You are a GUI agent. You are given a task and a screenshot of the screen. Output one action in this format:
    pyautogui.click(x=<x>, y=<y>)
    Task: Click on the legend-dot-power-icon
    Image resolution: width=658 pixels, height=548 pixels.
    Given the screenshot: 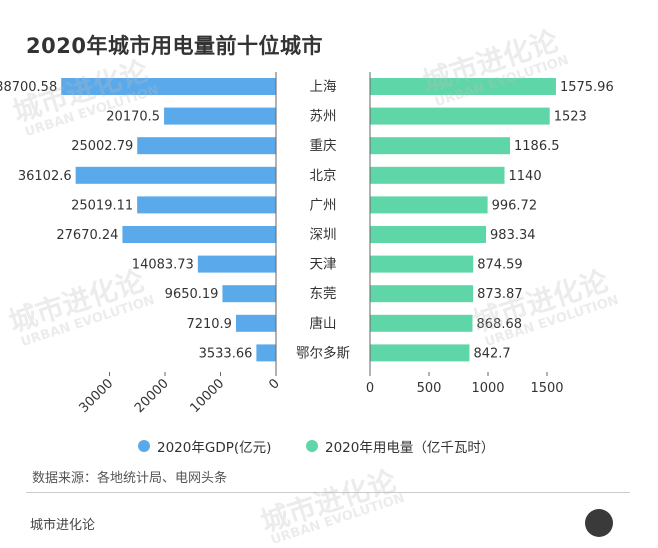 What is the action you would take?
    pyautogui.click(x=312, y=446)
    